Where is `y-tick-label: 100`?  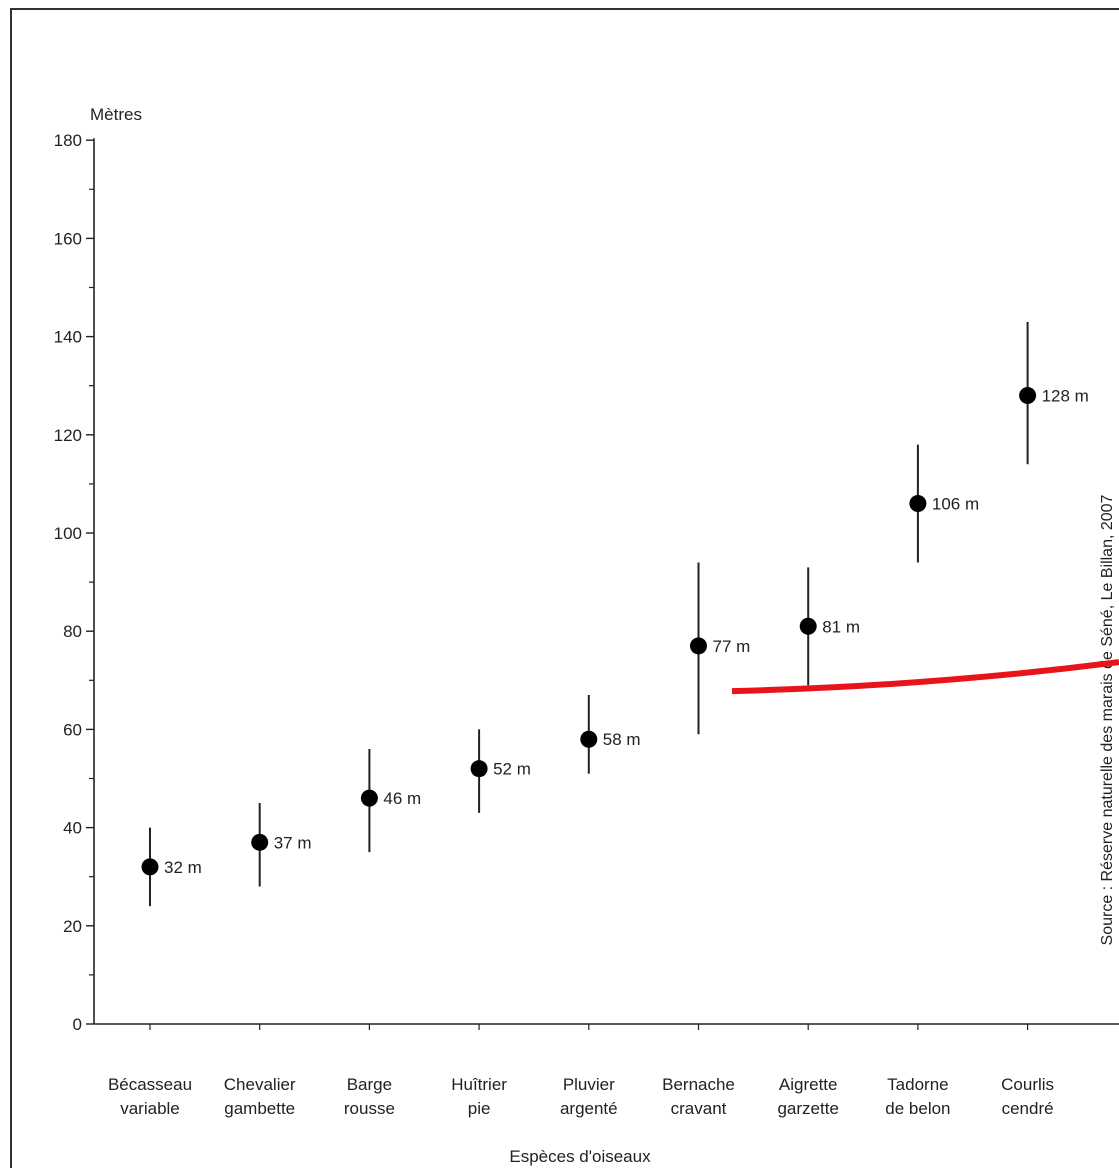 y-tick-label: 100 is located at coordinates (68, 533).